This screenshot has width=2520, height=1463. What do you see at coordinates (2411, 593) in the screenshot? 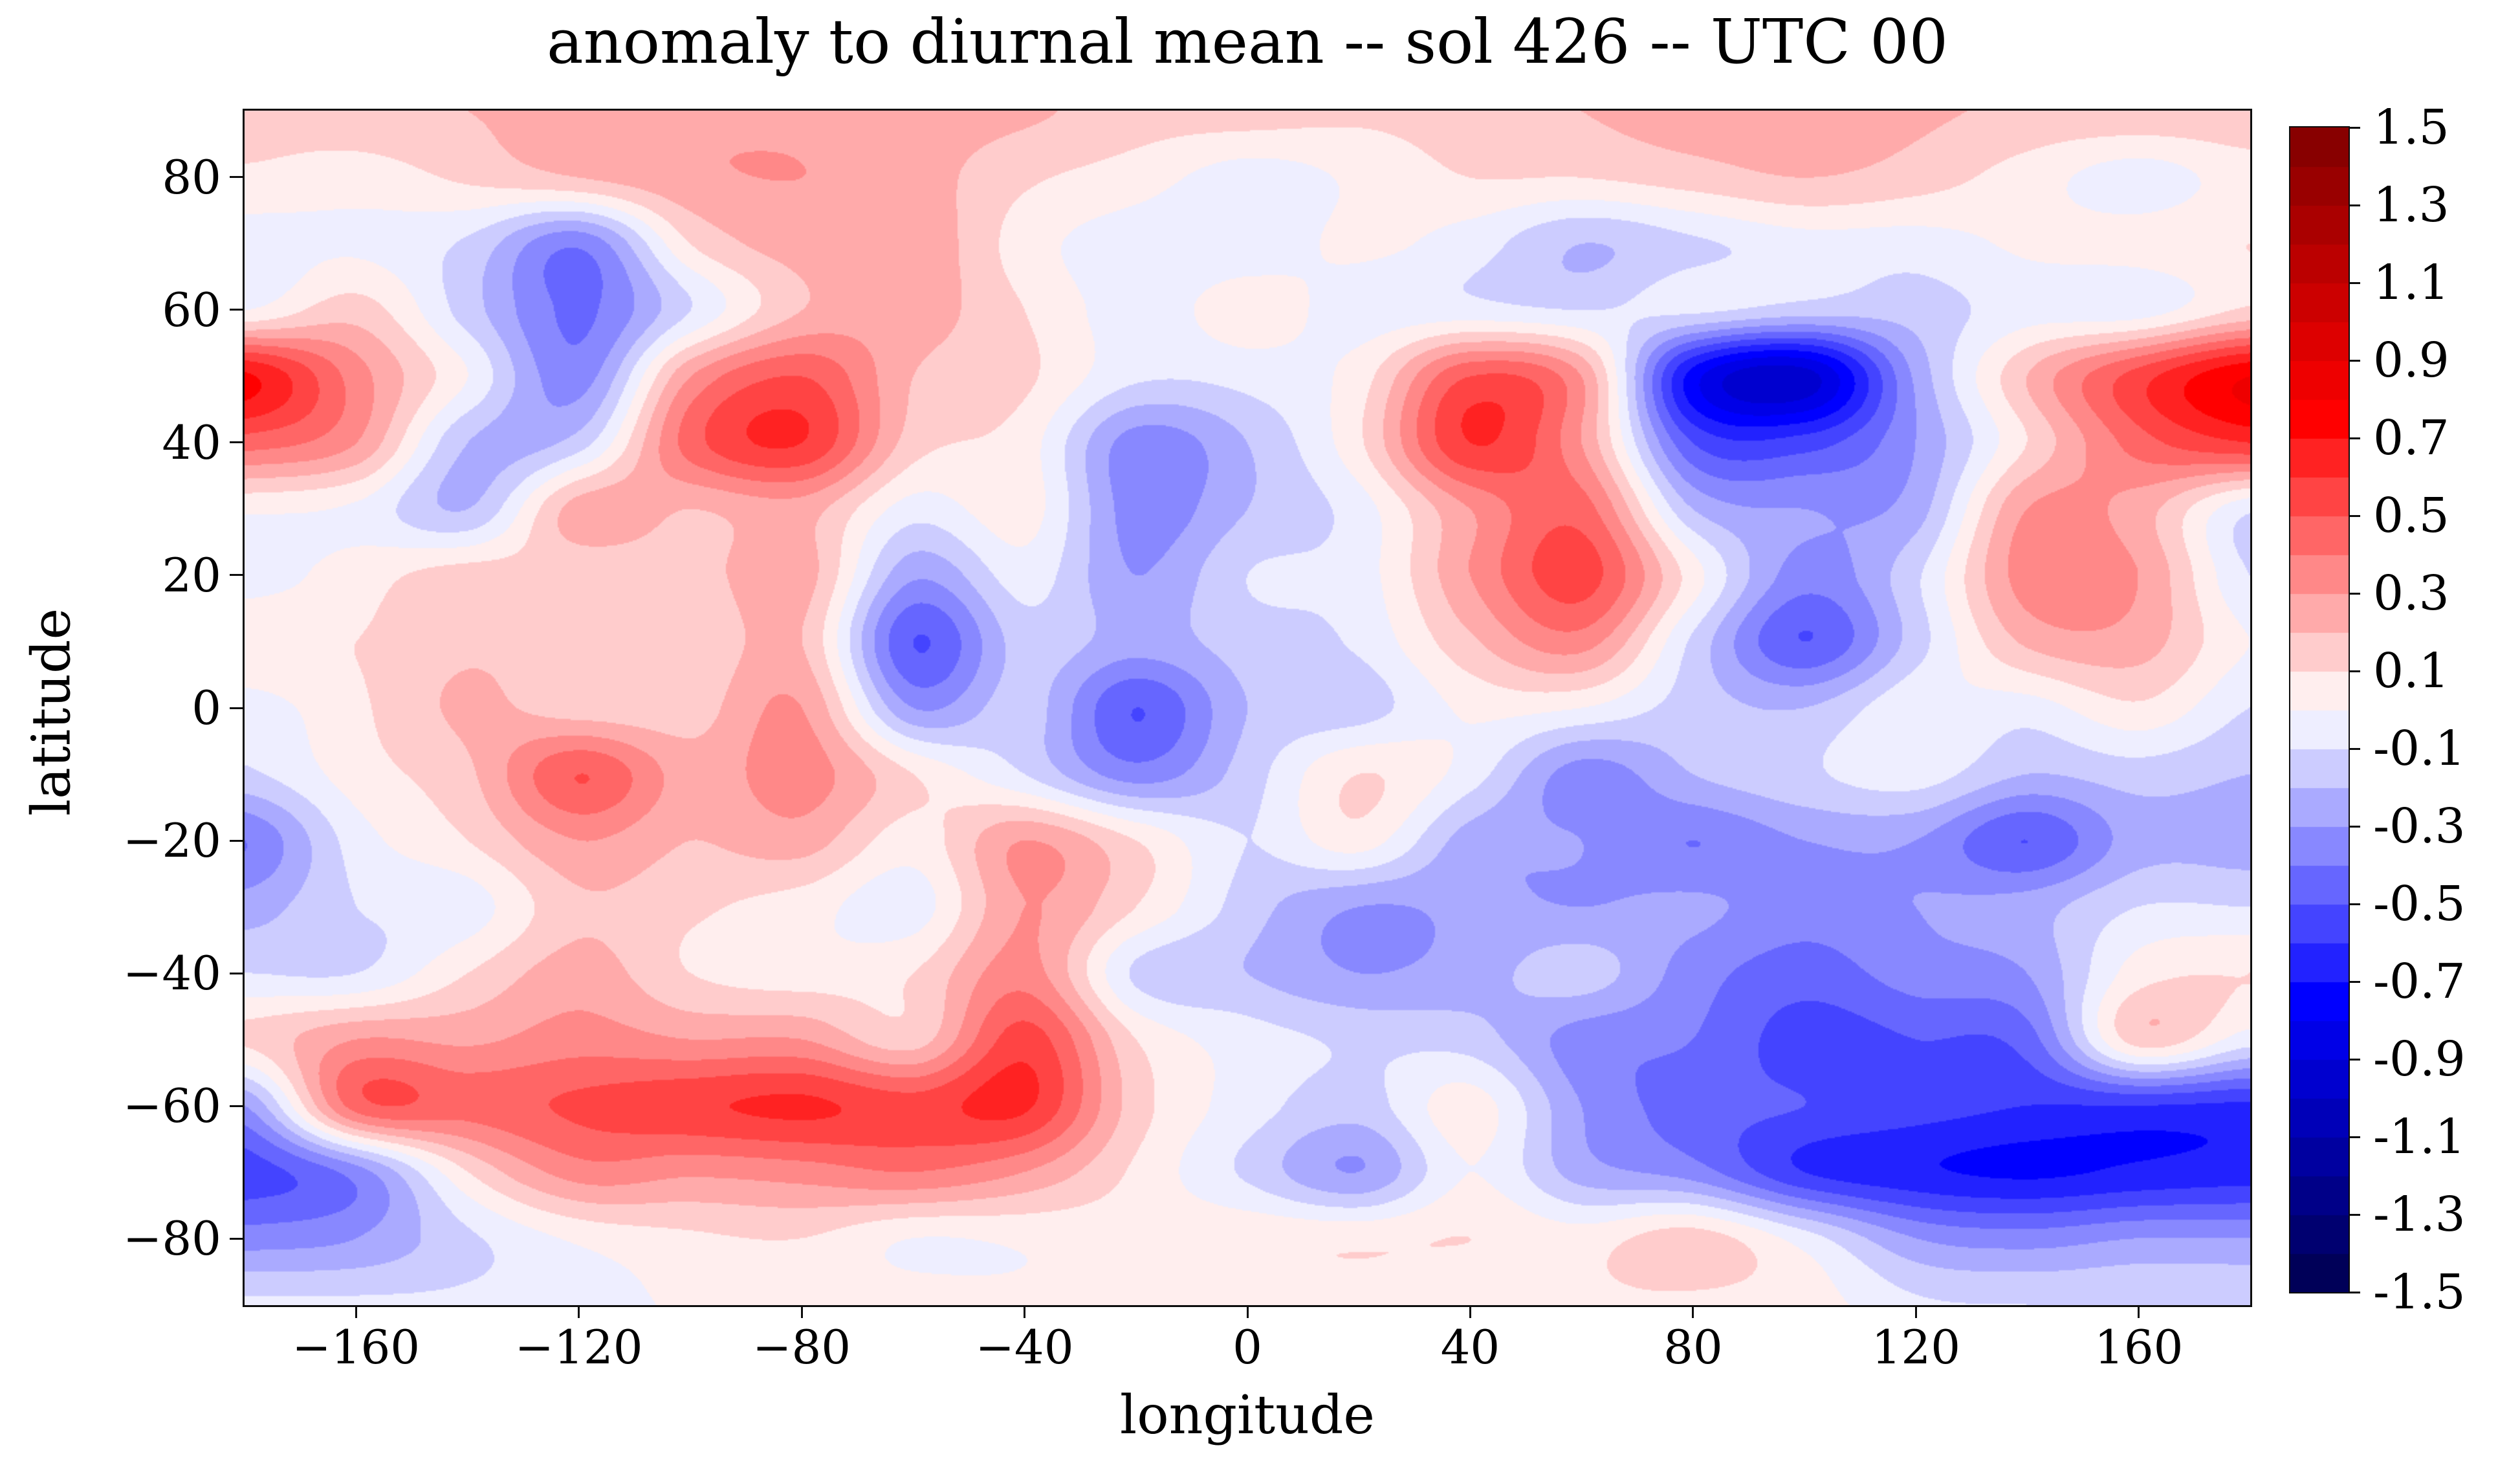
I see `colorbar-tick-label: 0.3` at bounding box center [2411, 593].